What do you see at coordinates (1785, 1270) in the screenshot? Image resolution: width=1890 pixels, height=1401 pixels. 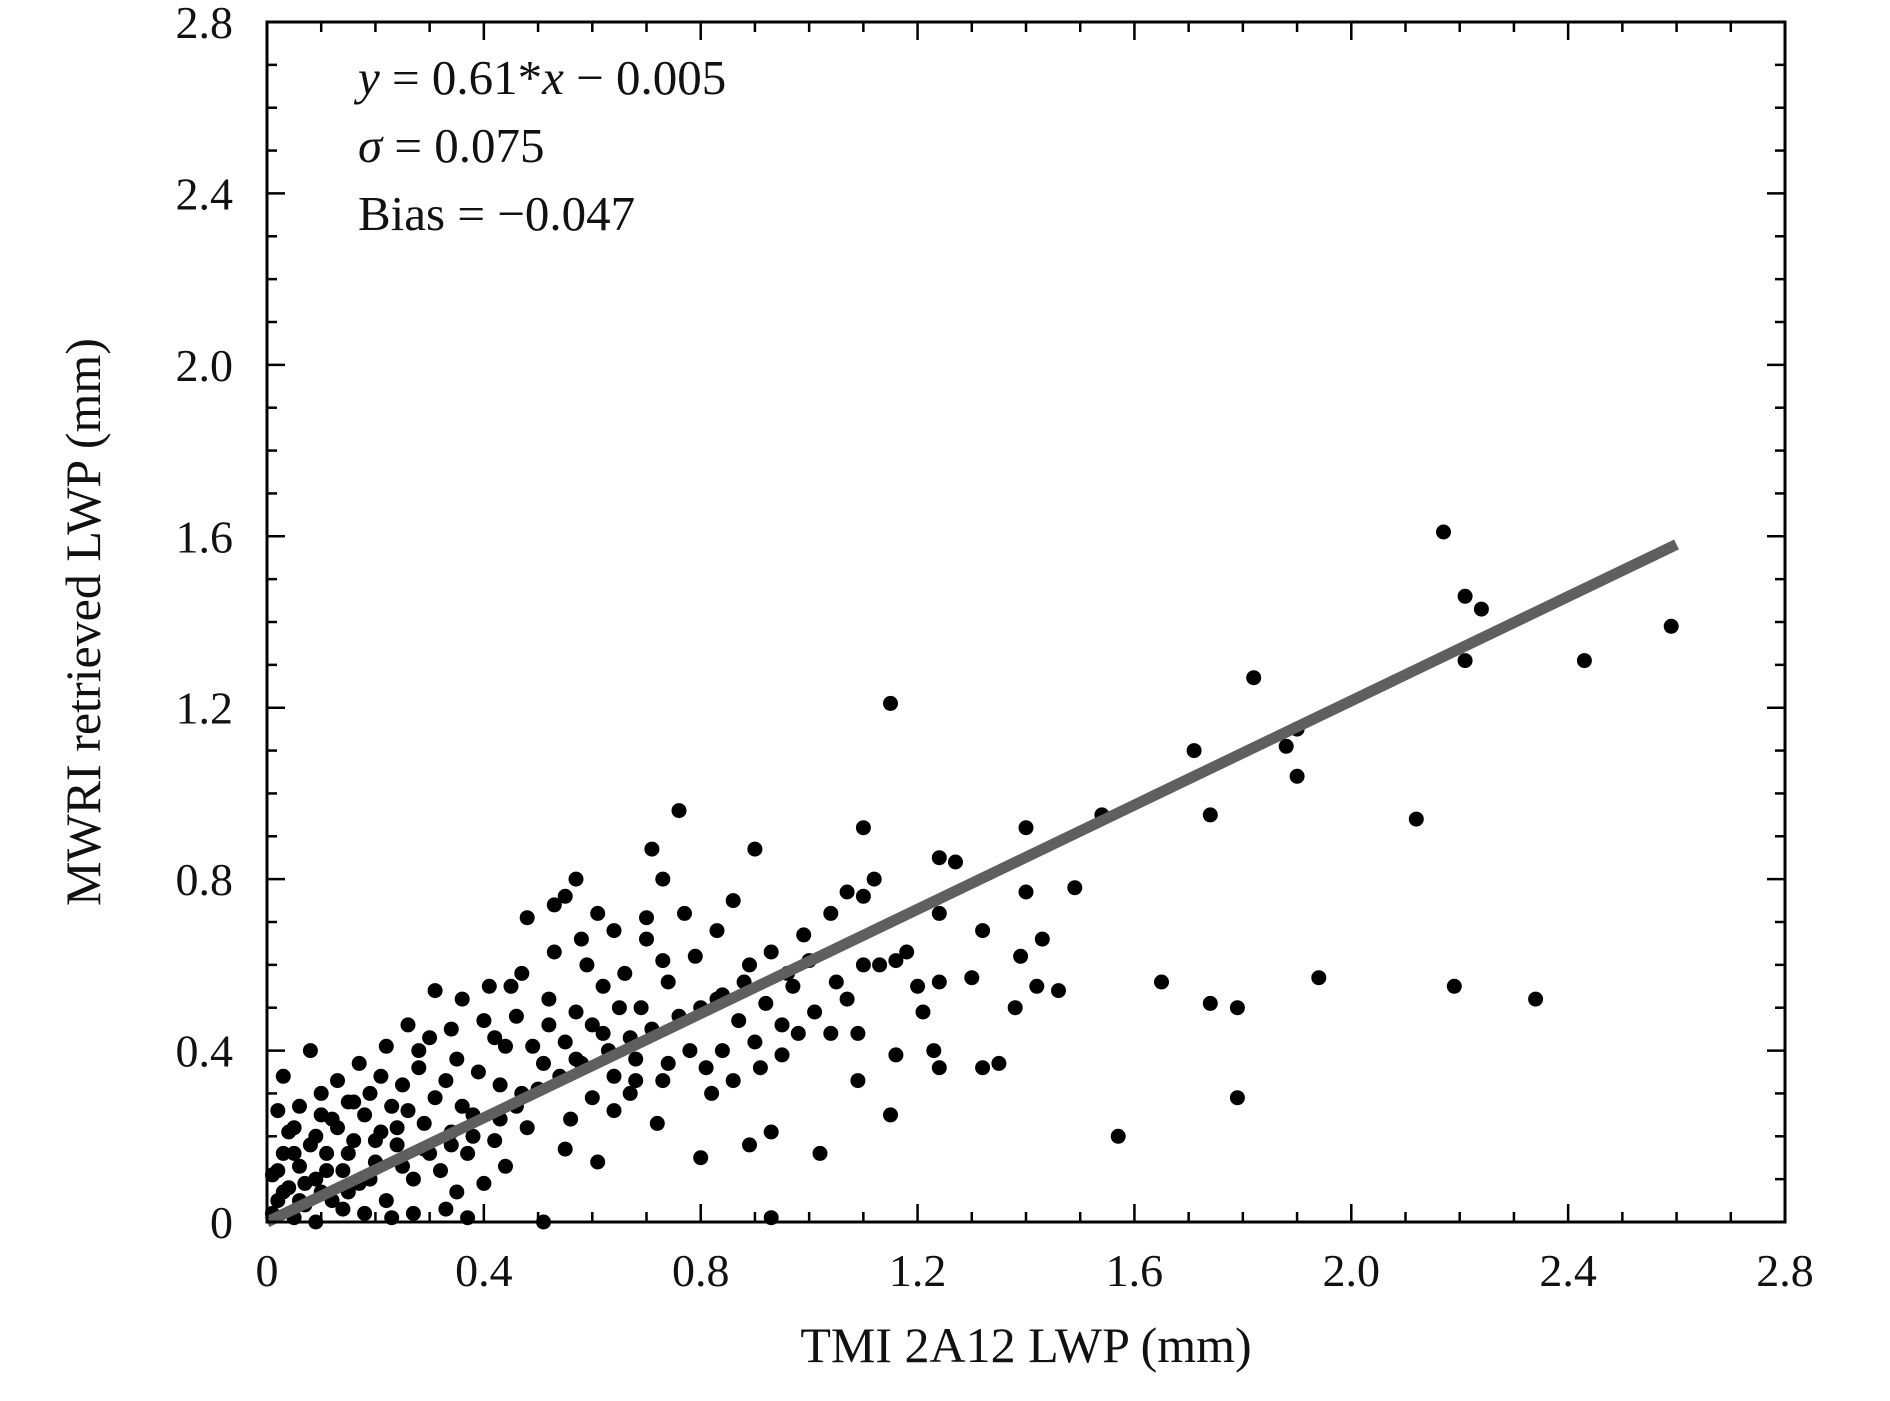 I see `x-tick-label: 2.8` at bounding box center [1785, 1270].